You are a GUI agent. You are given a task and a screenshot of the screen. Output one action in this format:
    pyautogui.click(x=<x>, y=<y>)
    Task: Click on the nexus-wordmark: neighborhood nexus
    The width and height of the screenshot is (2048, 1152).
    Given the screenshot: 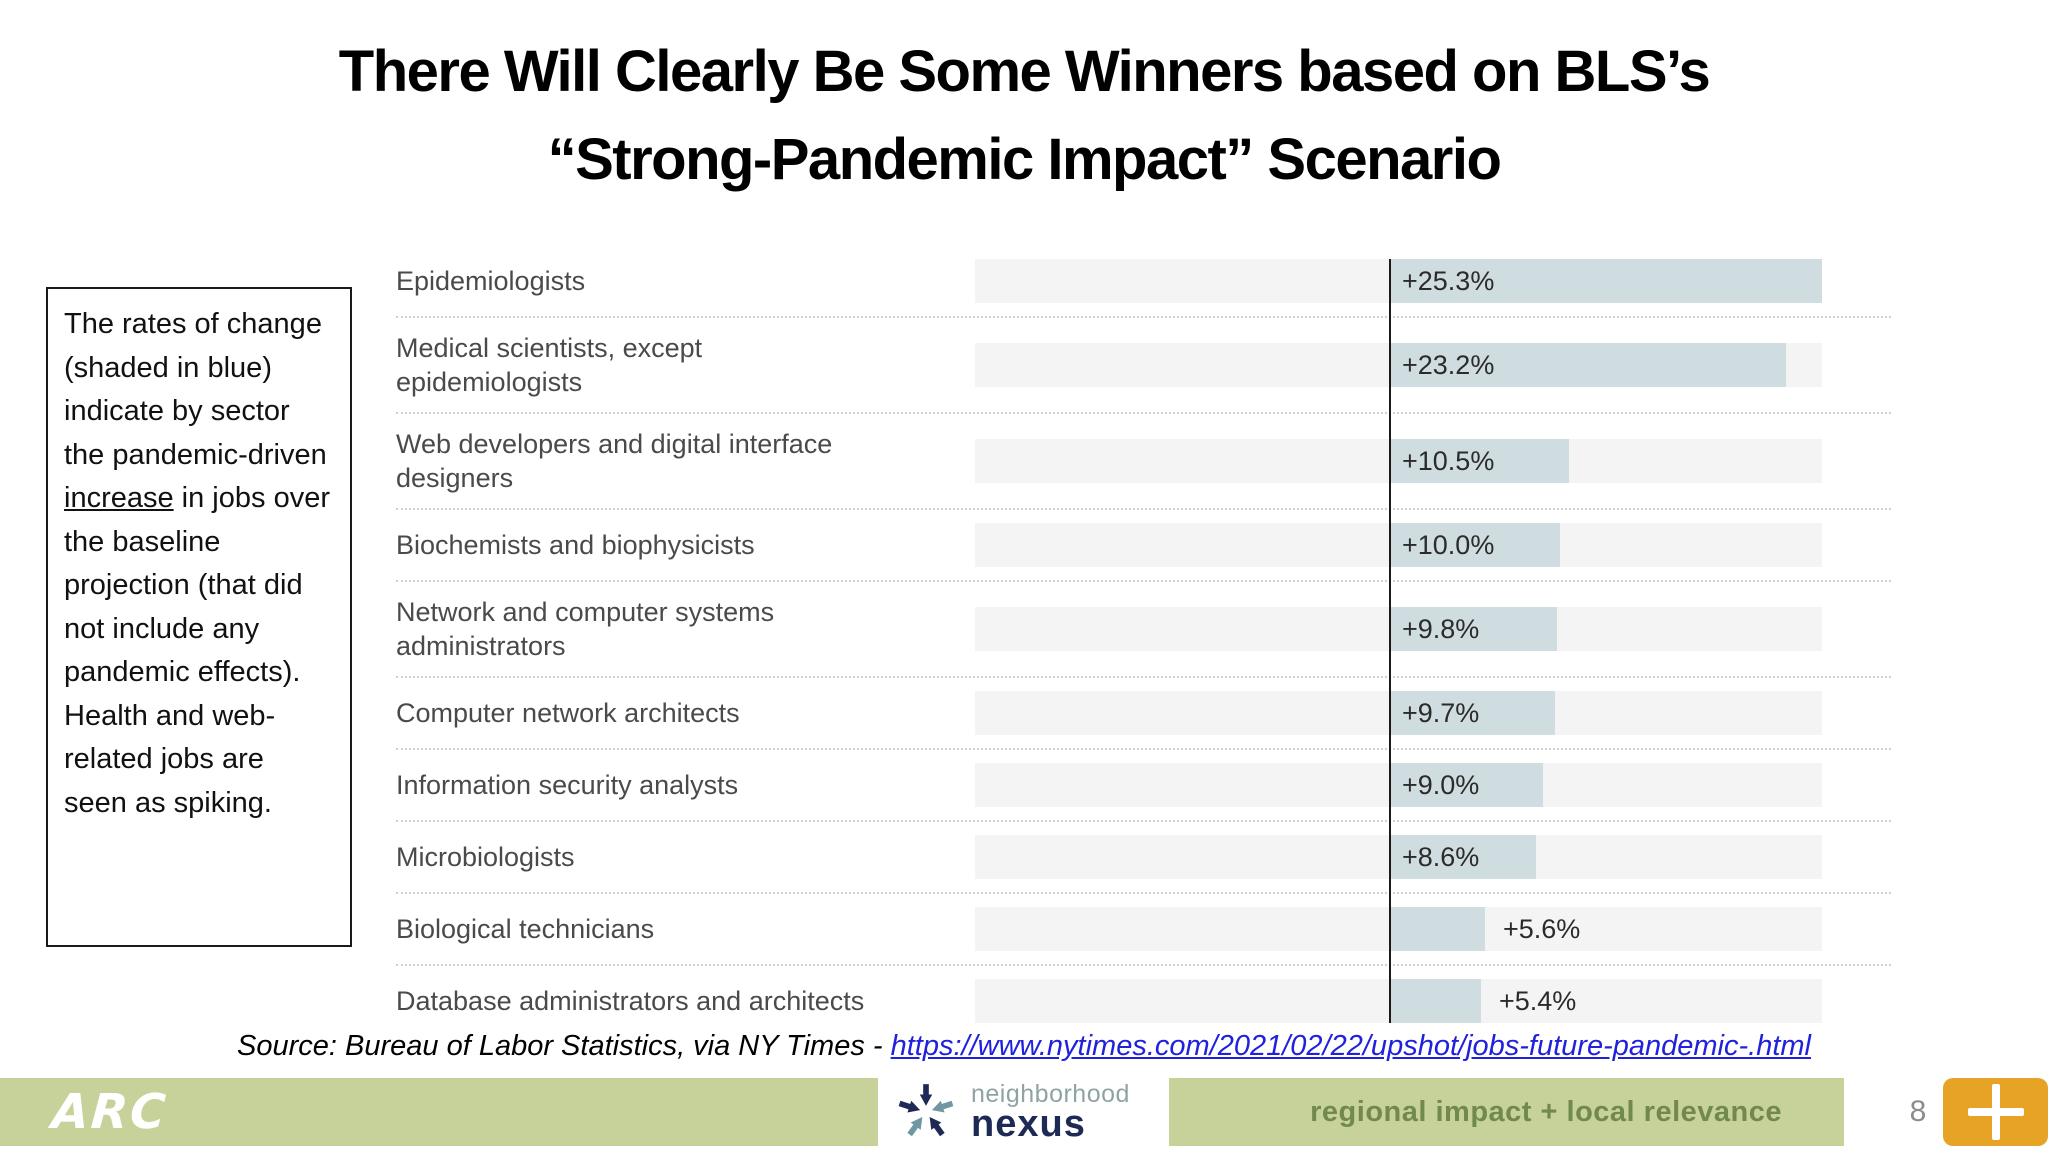 What is the action you would take?
    pyautogui.click(x=1050, y=1112)
    